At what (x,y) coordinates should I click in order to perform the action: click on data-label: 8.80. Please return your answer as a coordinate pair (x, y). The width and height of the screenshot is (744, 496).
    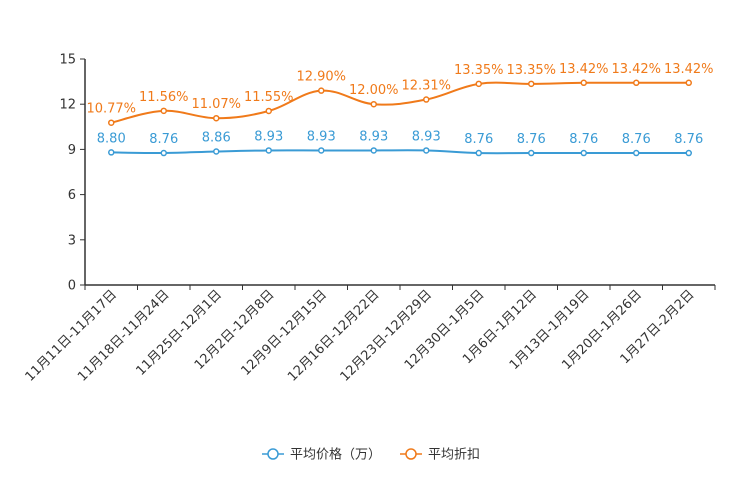
    Looking at the image, I should click on (111, 138).